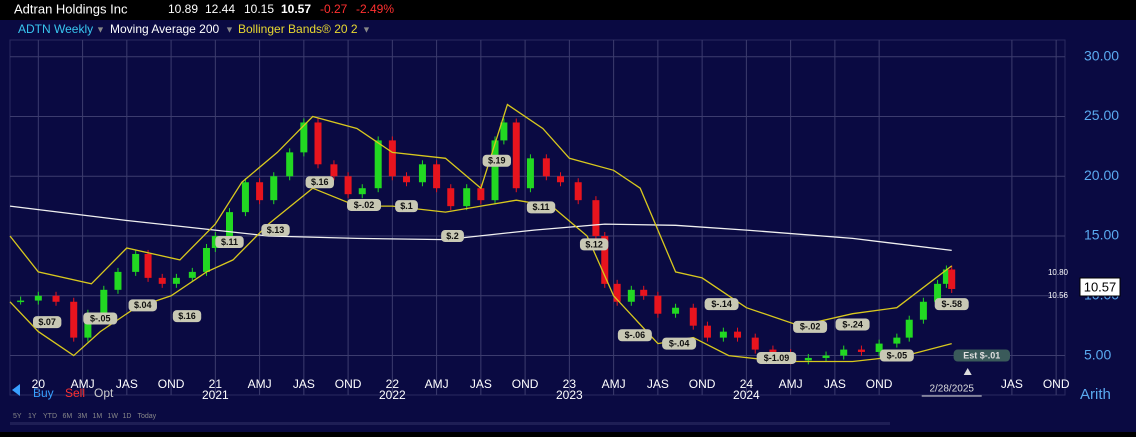  What do you see at coordinates (334, 9) in the screenshot?
I see `quote-change: -0.27` at bounding box center [334, 9].